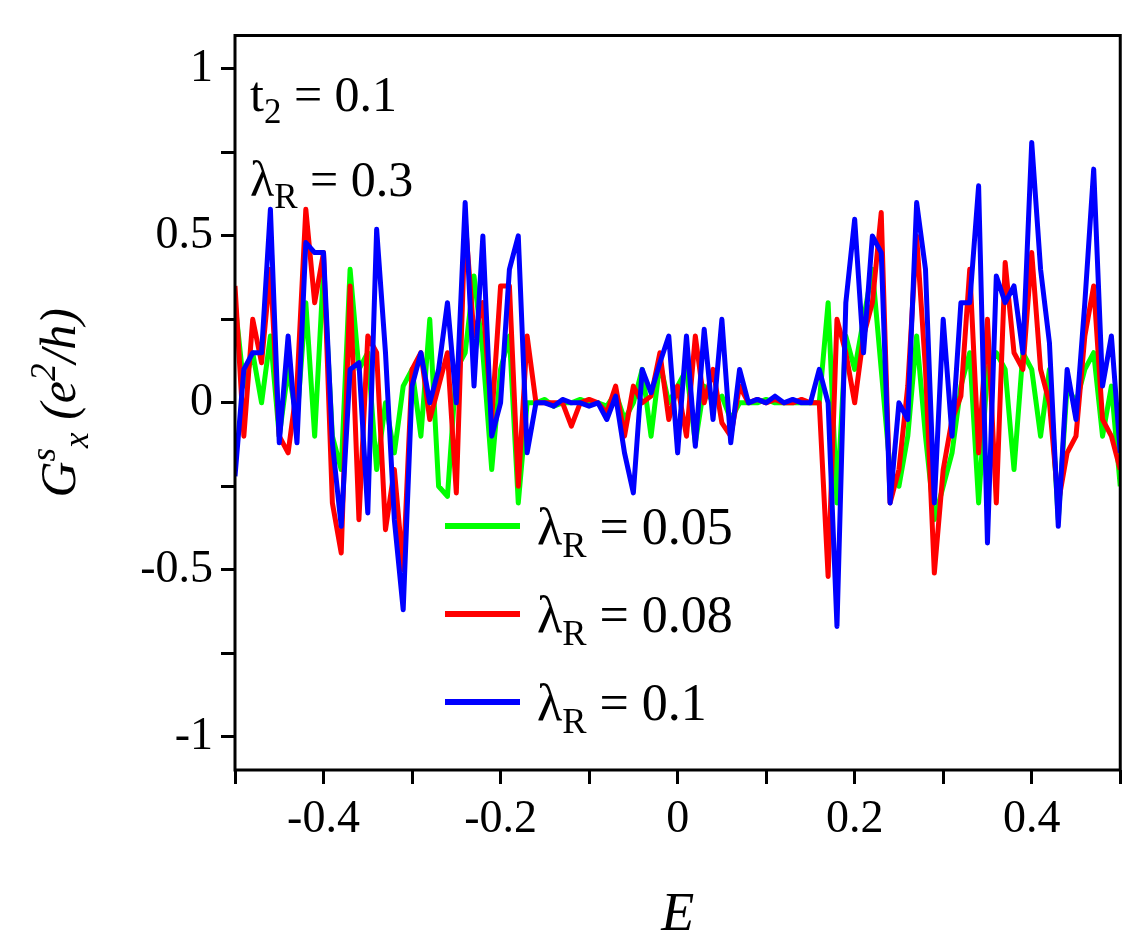  I want to click on x-tick-label: 0.2, so click(854, 816).